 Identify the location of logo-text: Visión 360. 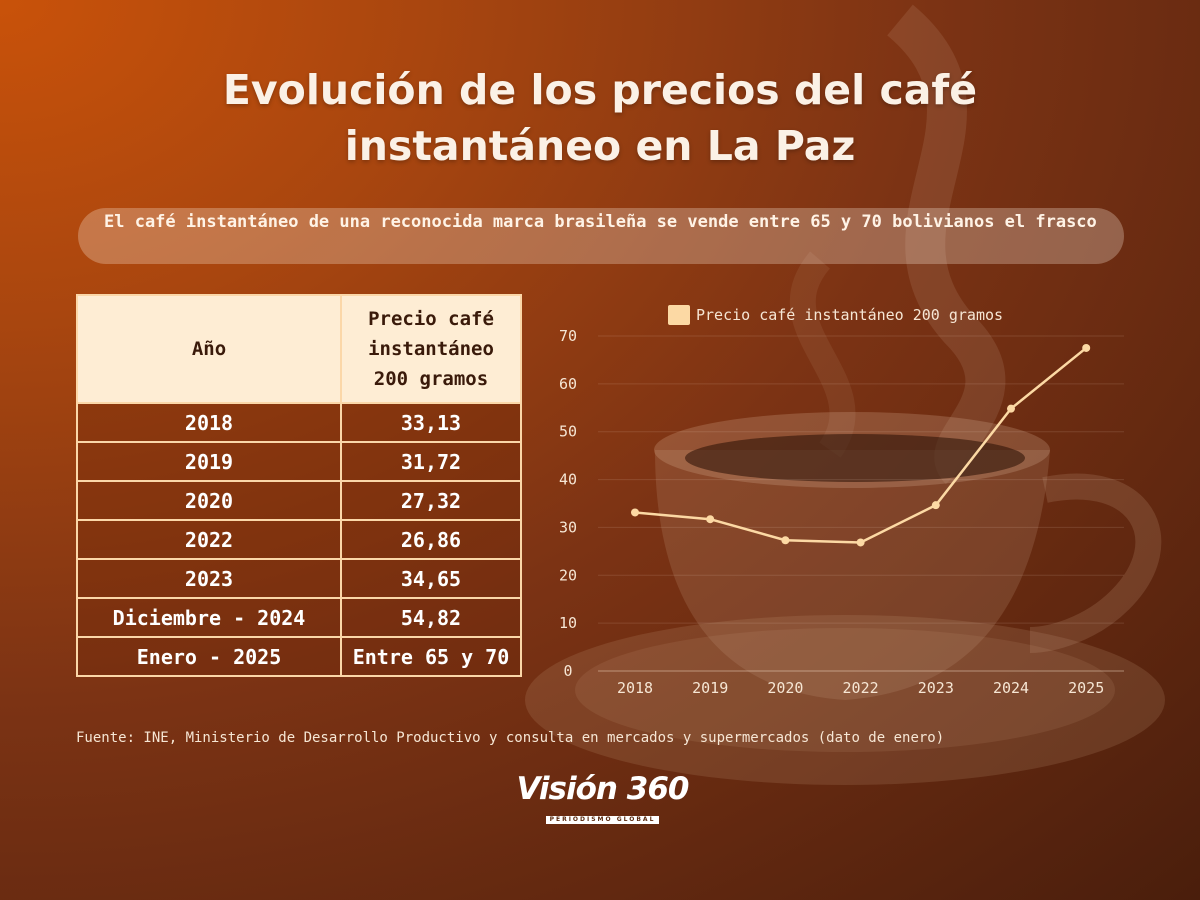
(602, 789).